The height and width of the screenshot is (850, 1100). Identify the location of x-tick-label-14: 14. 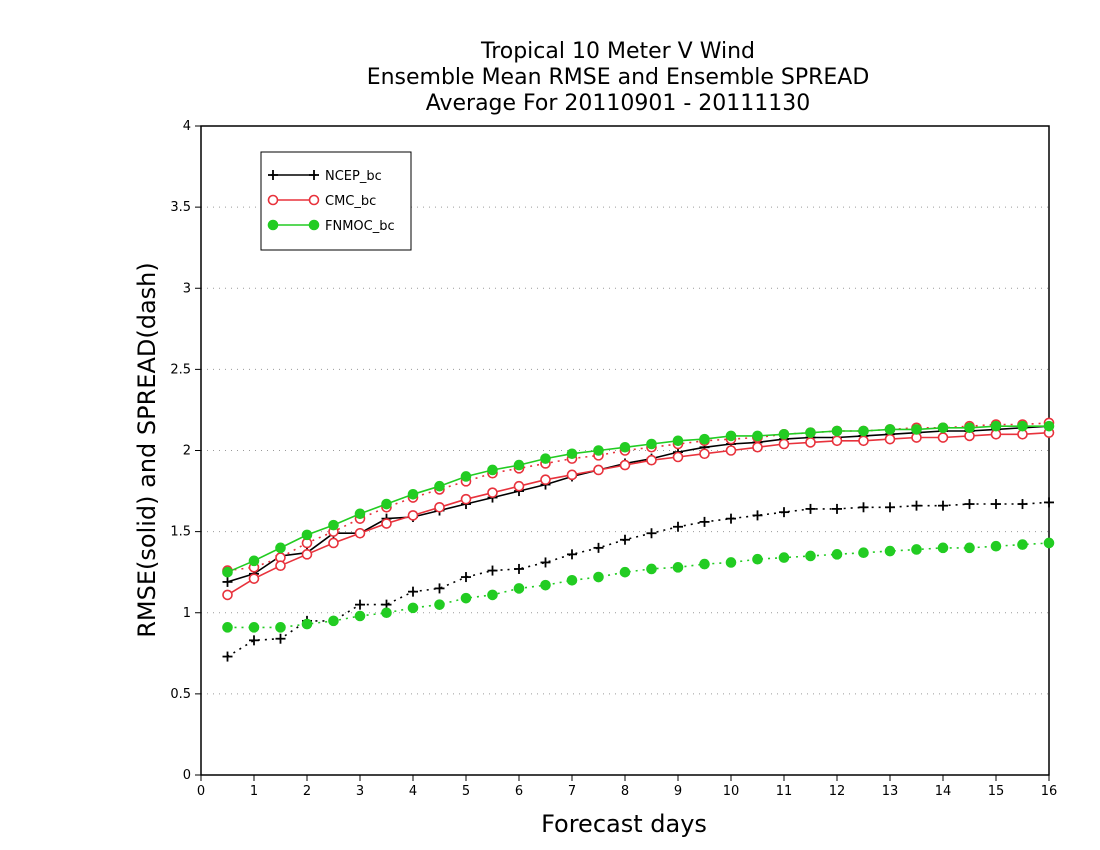
(943, 791).